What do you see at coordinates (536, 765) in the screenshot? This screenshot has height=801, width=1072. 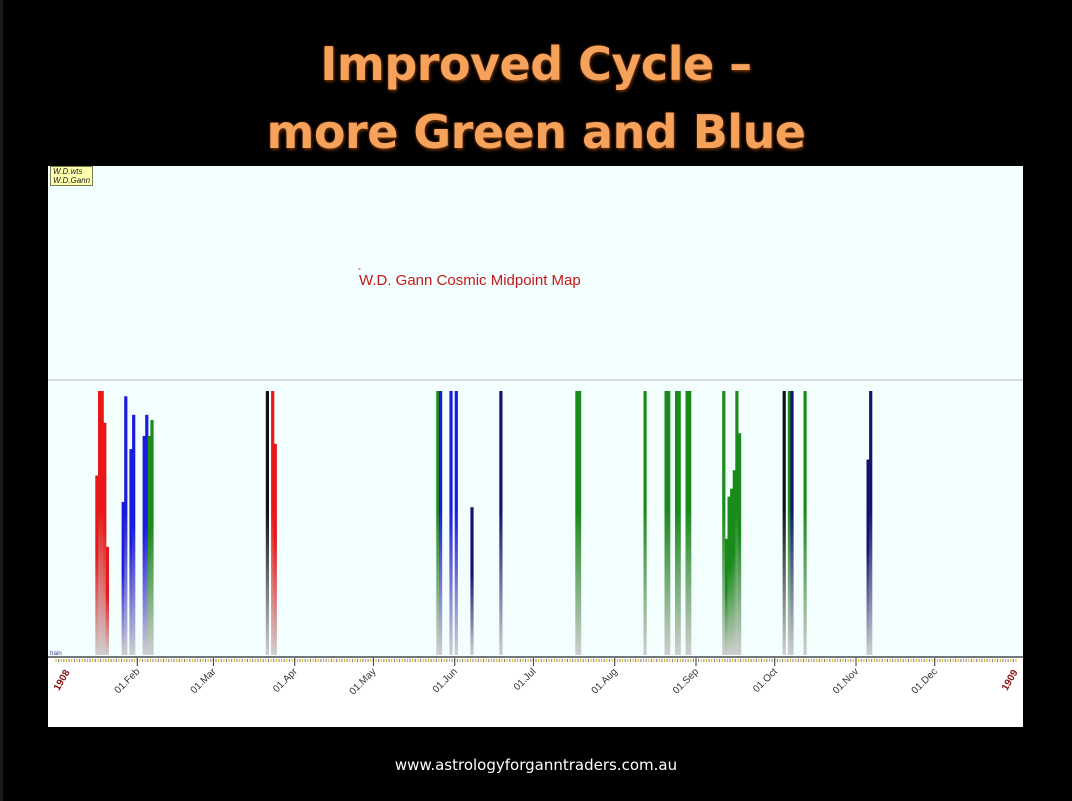 I see `footer-url: www.astrologyforganntraders.com.au` at bounding box center [536, 765].